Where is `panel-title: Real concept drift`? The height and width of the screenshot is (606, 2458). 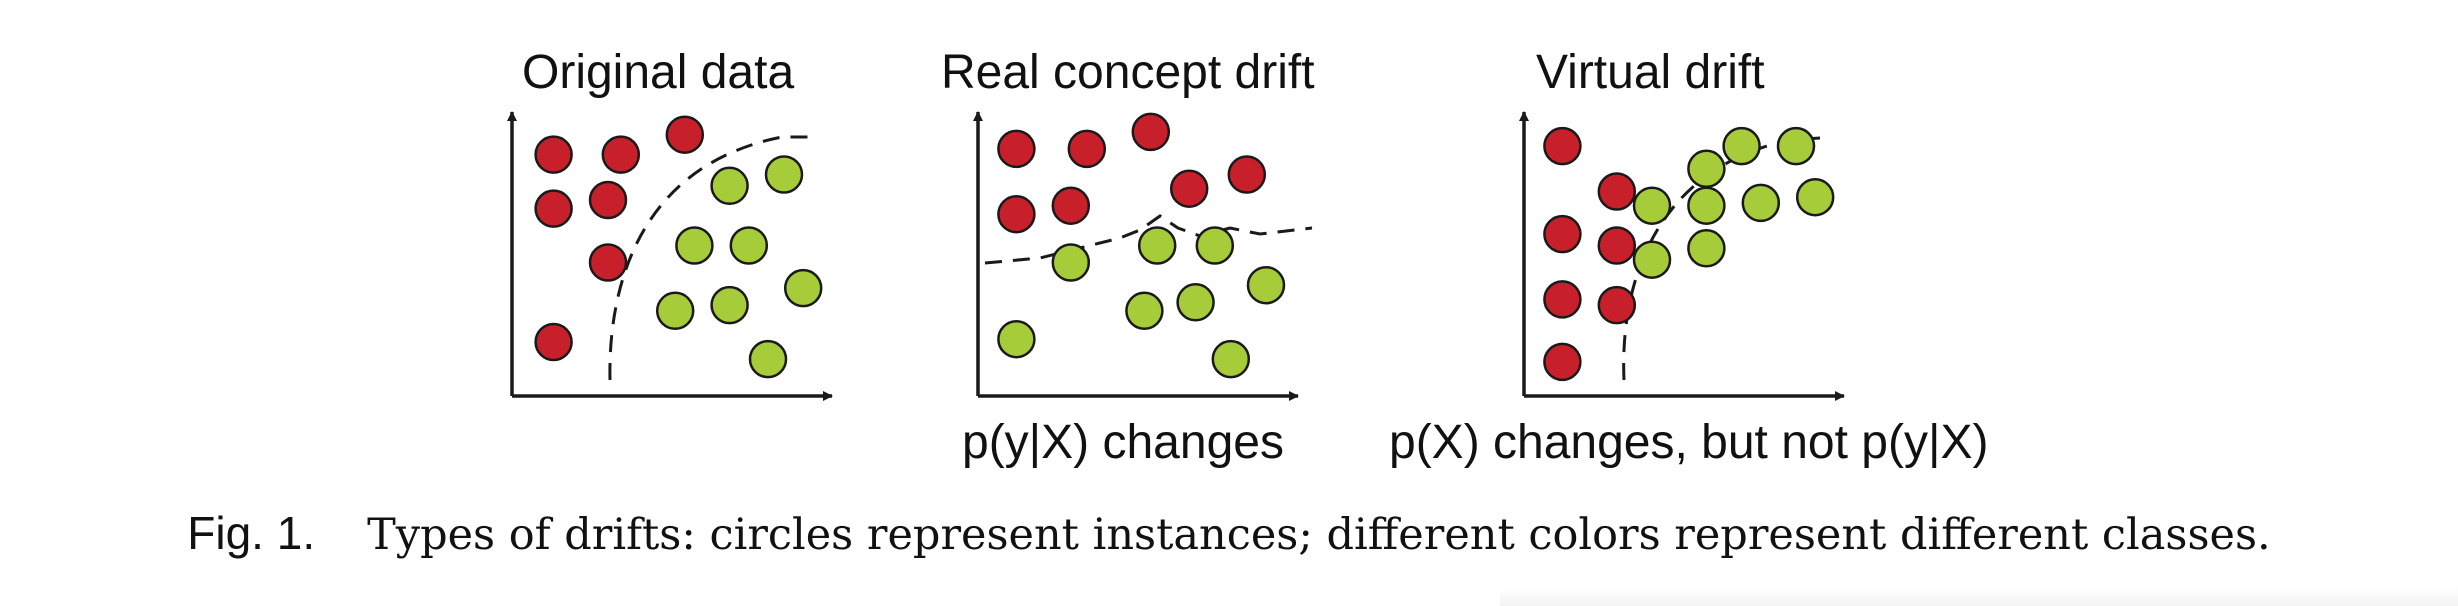 panel-title: Real concept drift is located at coordinates (1128, 72).